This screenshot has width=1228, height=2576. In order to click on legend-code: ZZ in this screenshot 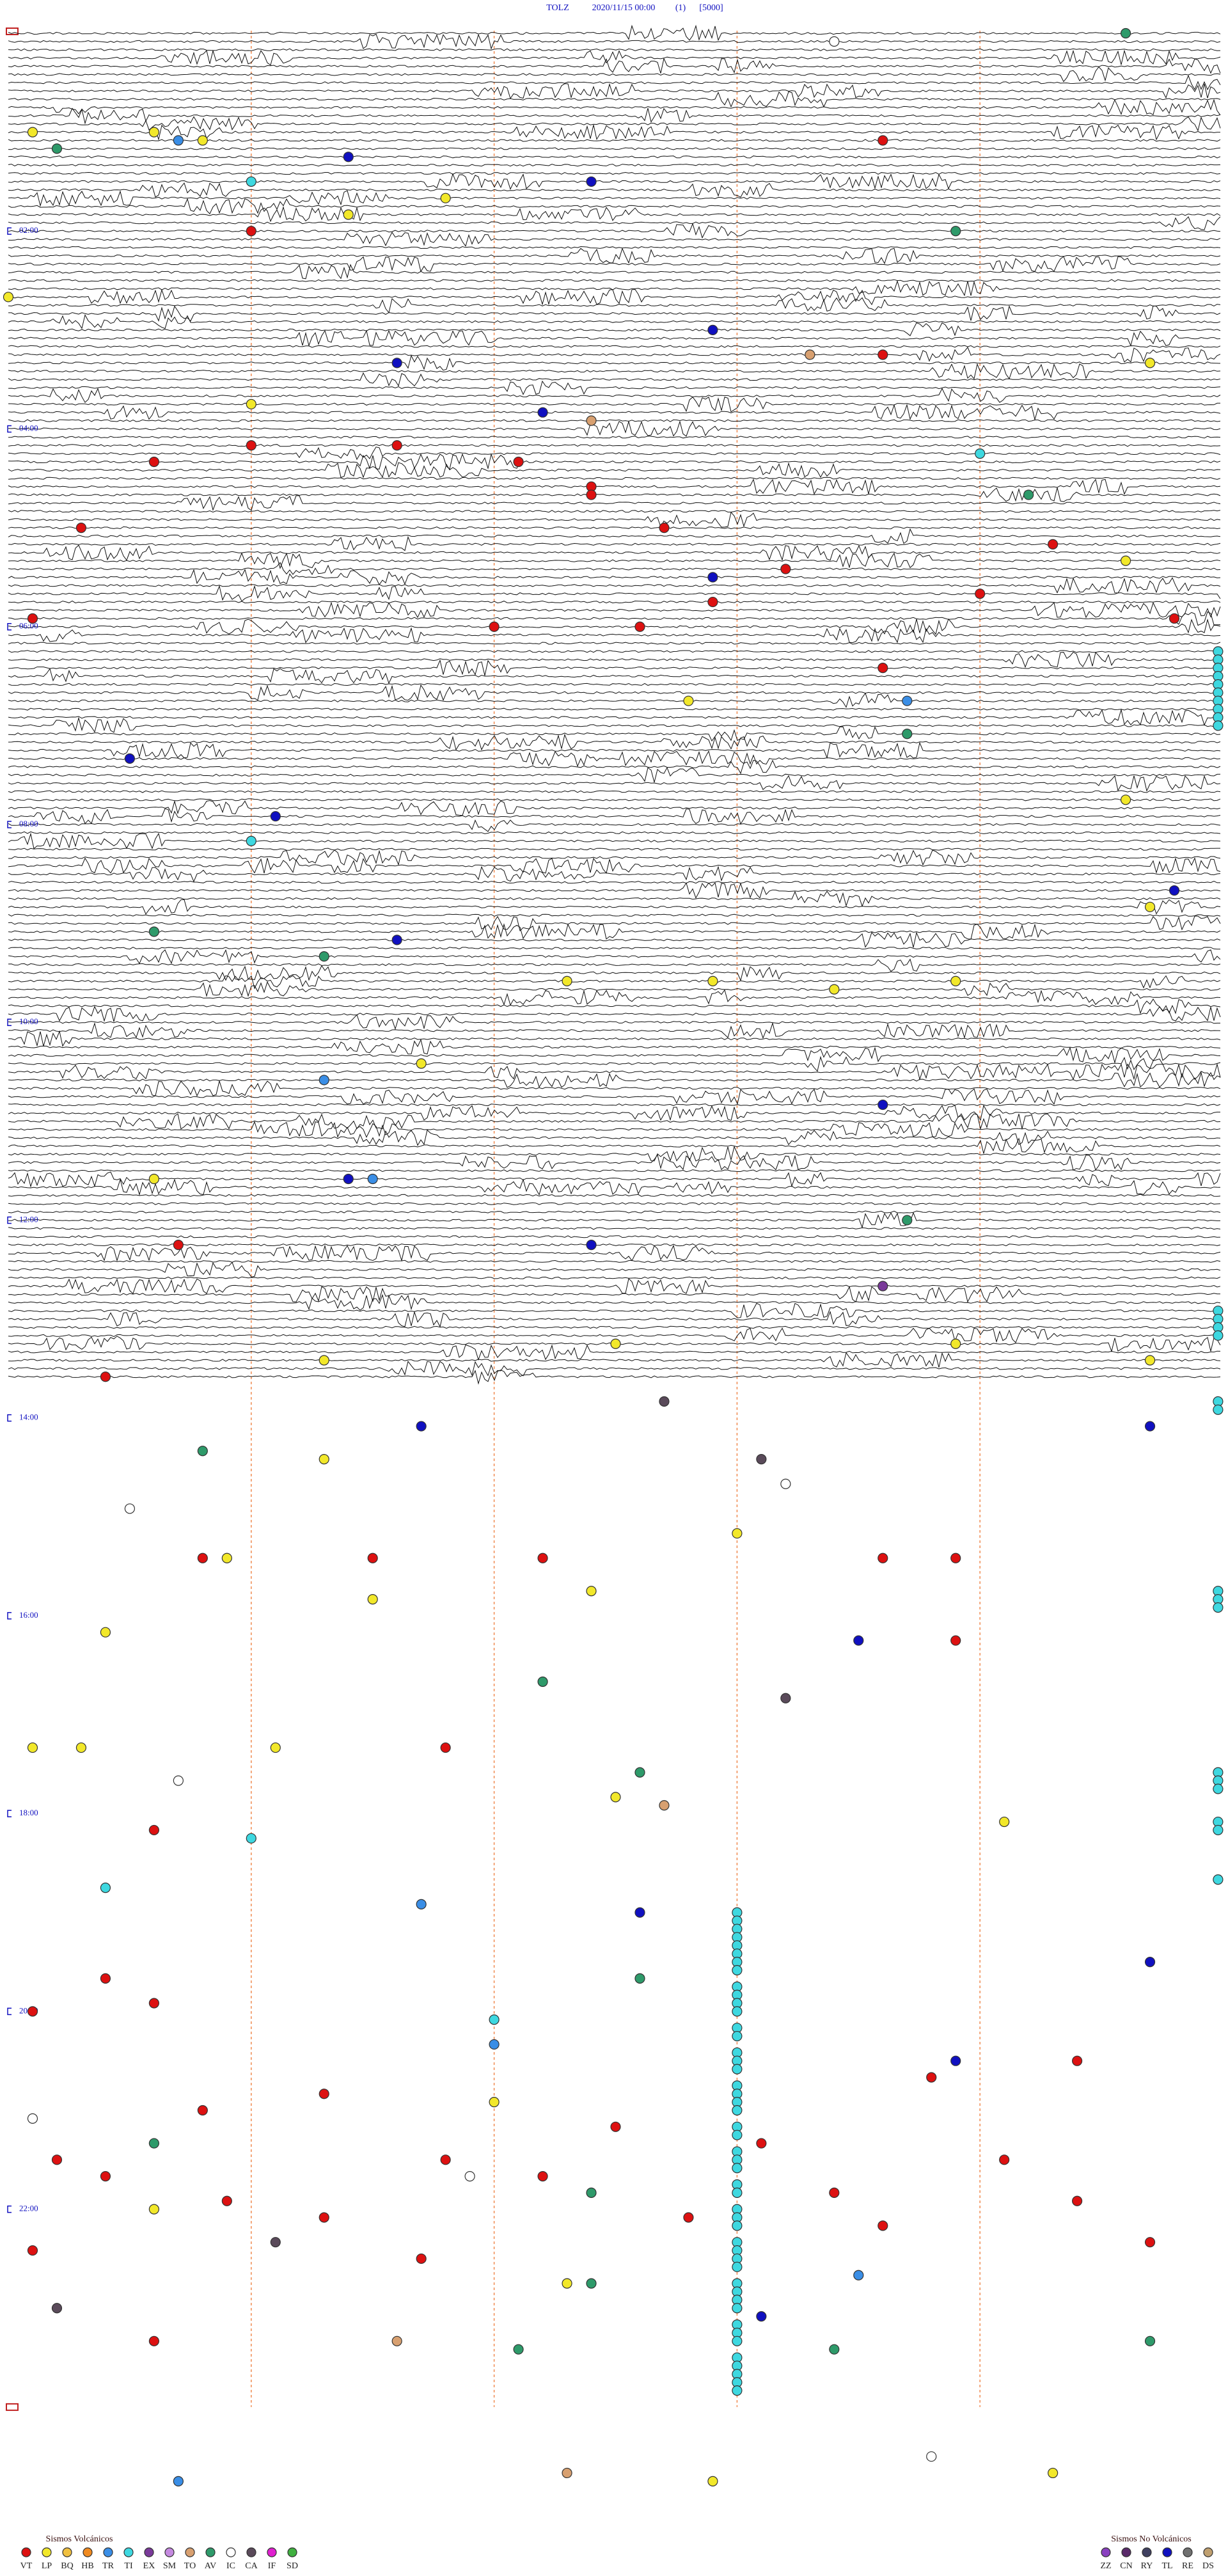, I will do `click(1105, 2566)`.